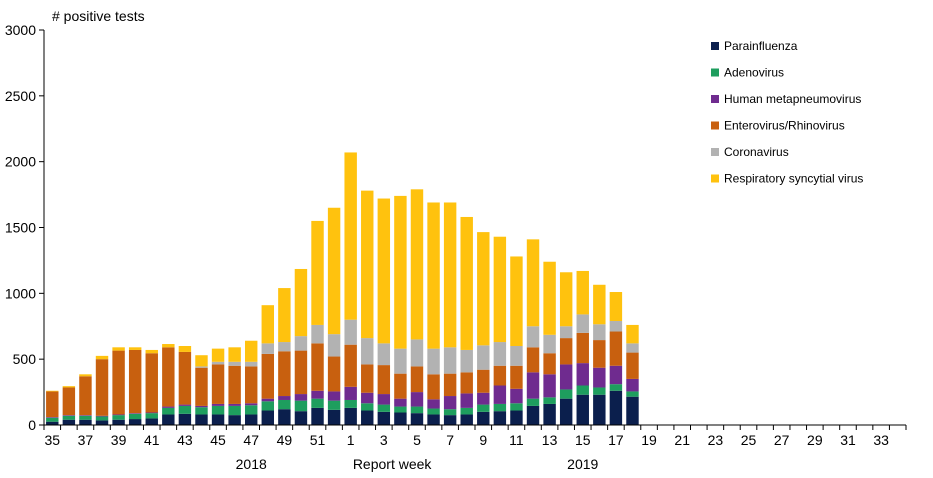 This screenshot has height=478, width=933. Describe the element at coordinates (119, 440) in the screenshot. I see `x-tick-label: 39` at that location.